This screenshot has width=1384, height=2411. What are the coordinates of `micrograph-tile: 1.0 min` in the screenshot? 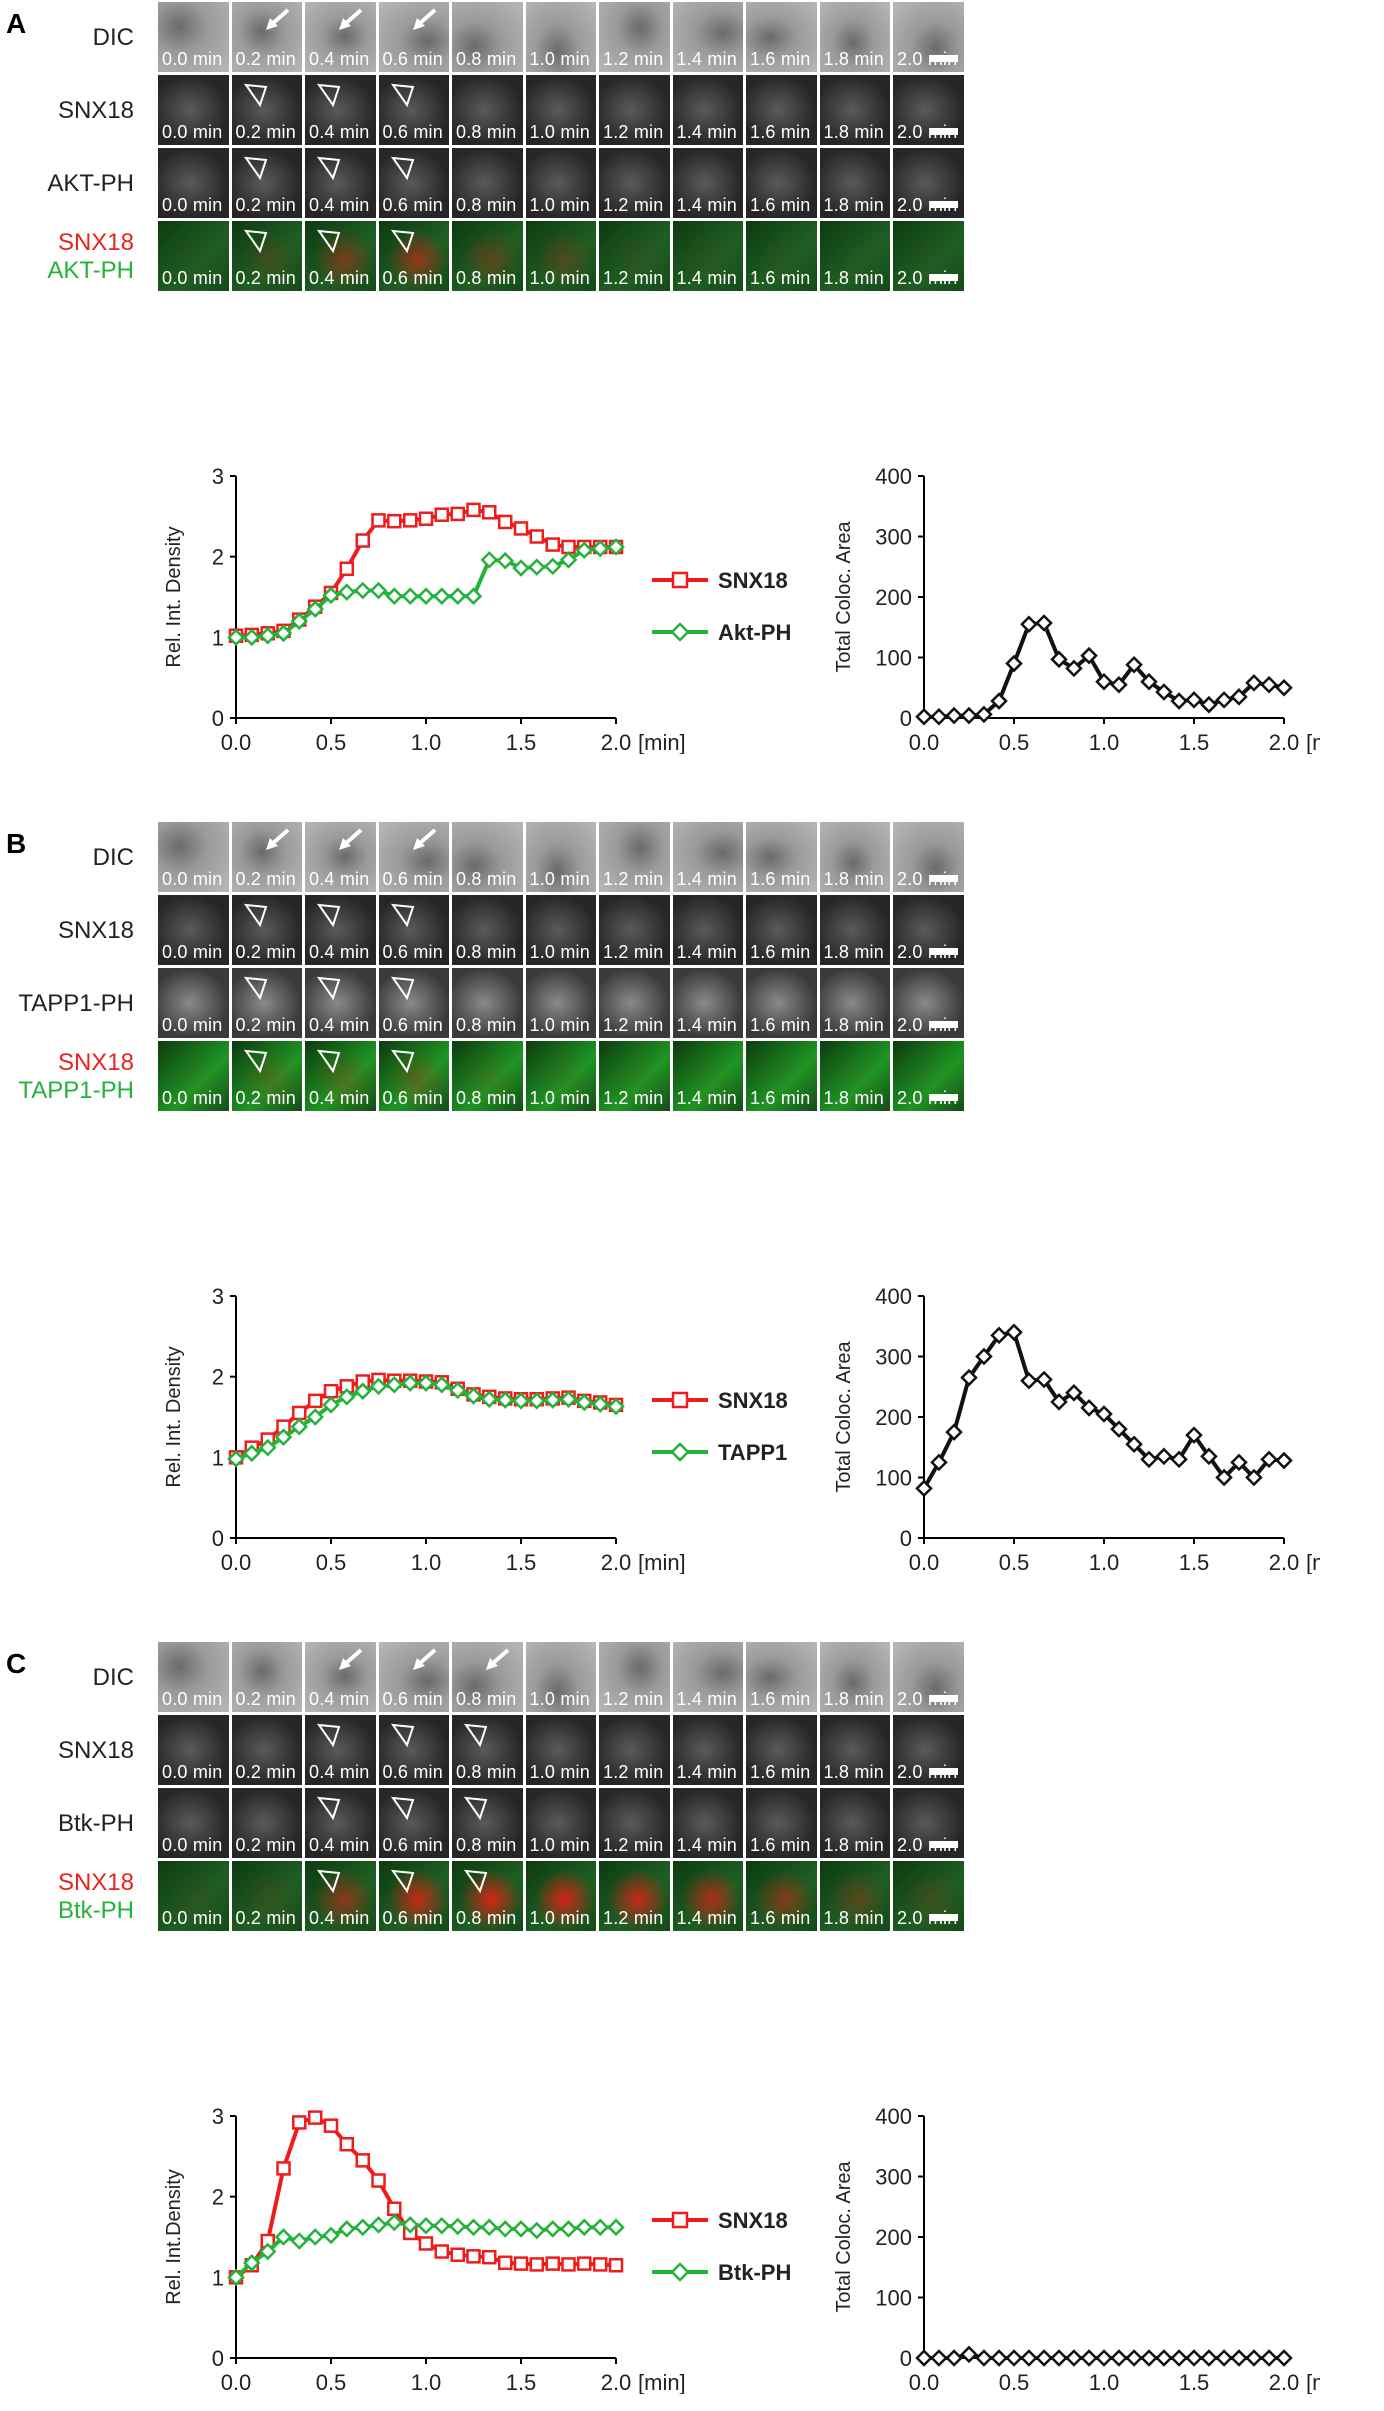 It's located at (560, 256).